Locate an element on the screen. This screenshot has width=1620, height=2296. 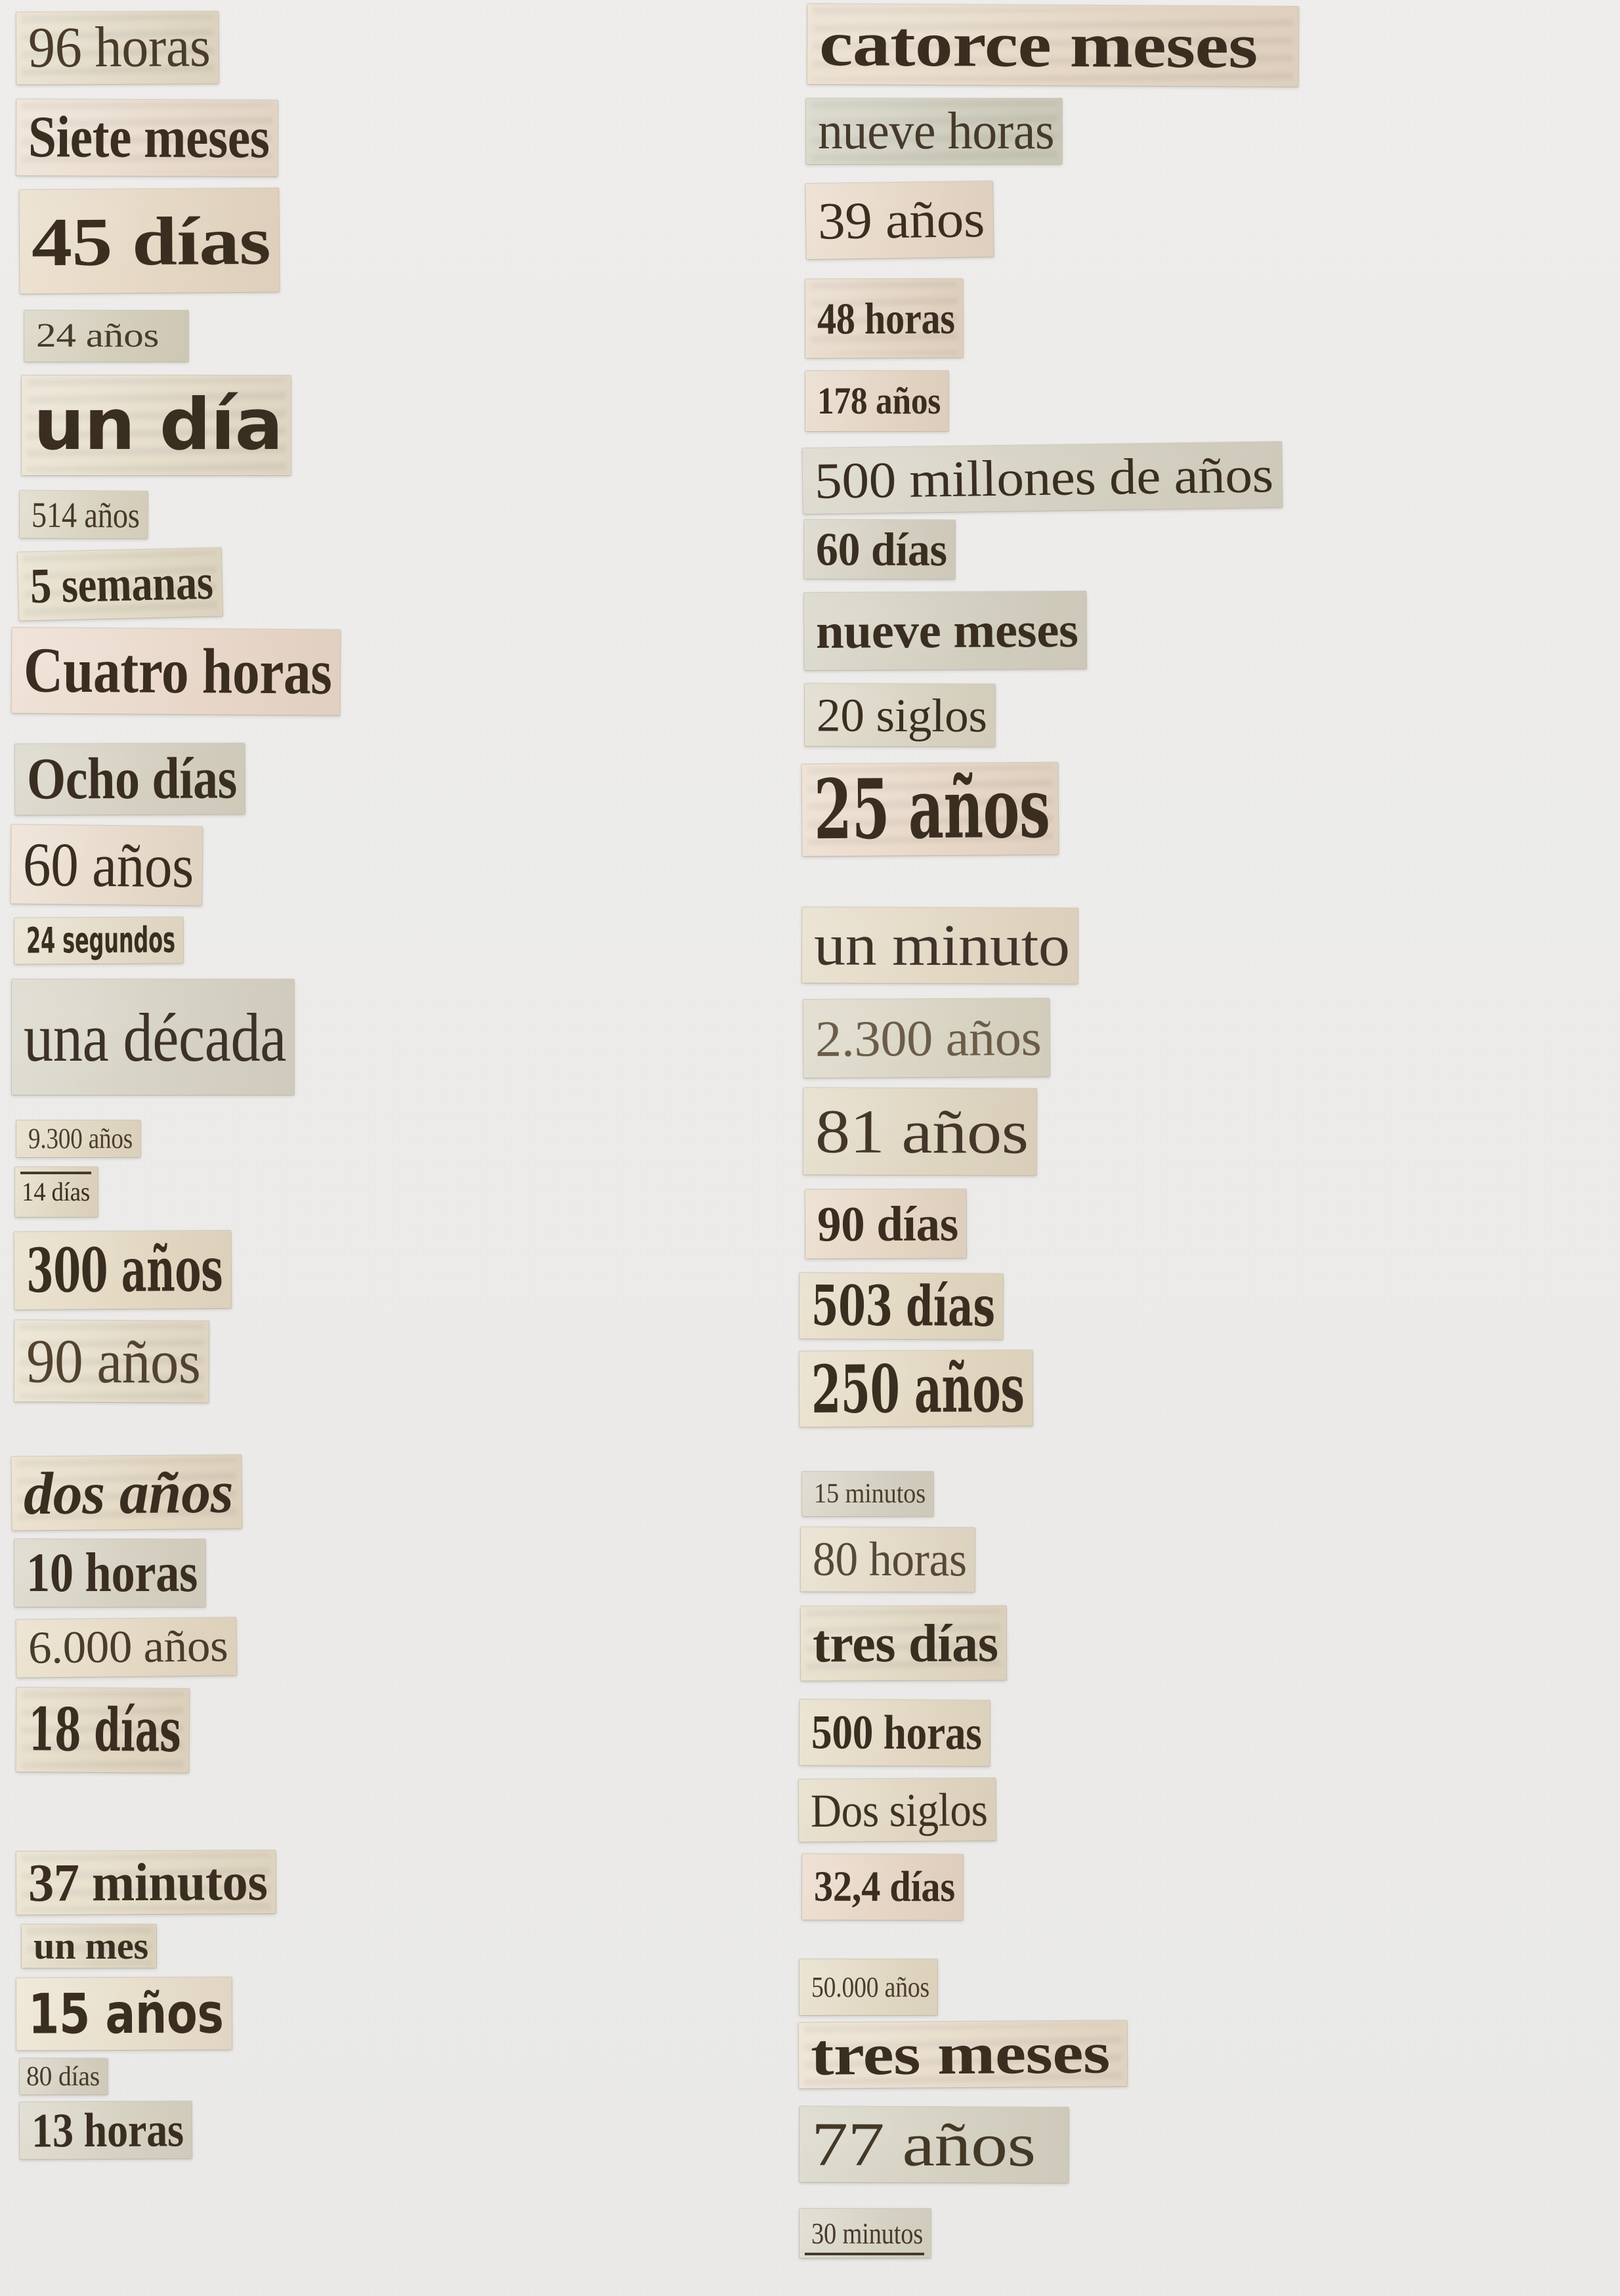
clipping-text: 50.000 años is located at coordinates (870, 1987).